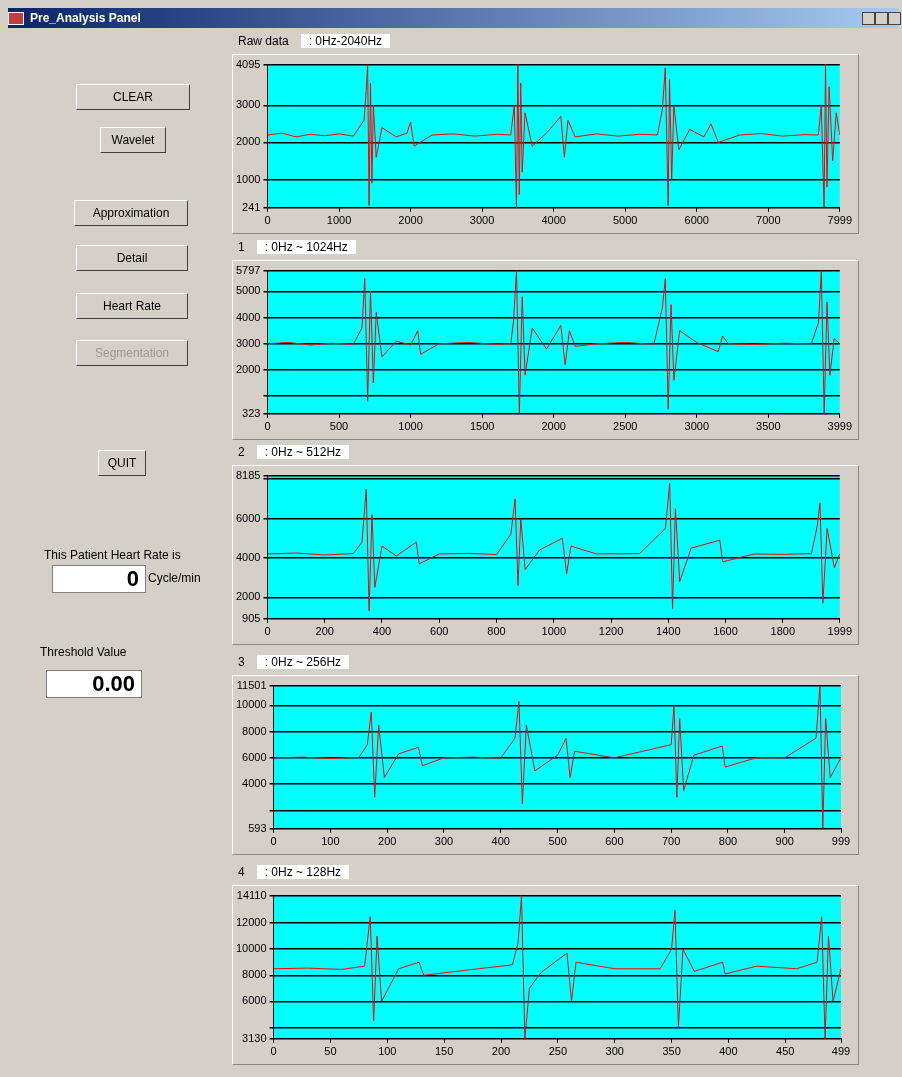 Image resolution: width=902 pixels, height=1077 pixels. What do you see at coordinates (241, 662) in the screenshot?
I see `chart-title: 3` at bounding box center [241, 662].